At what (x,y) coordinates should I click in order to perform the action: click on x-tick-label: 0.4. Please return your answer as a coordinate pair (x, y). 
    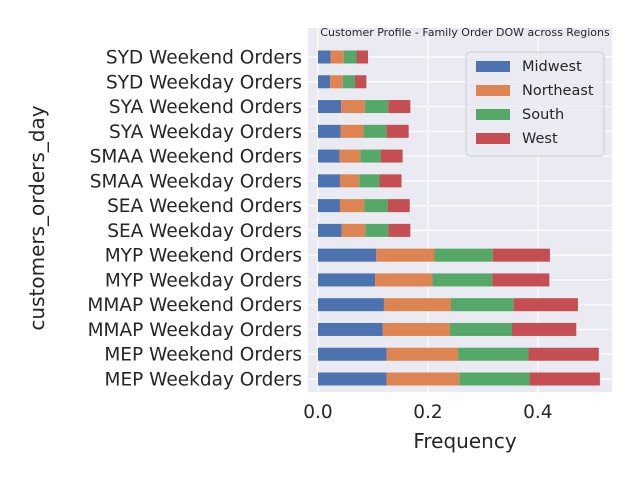
    Looking at the image, I should click on (537, 412).